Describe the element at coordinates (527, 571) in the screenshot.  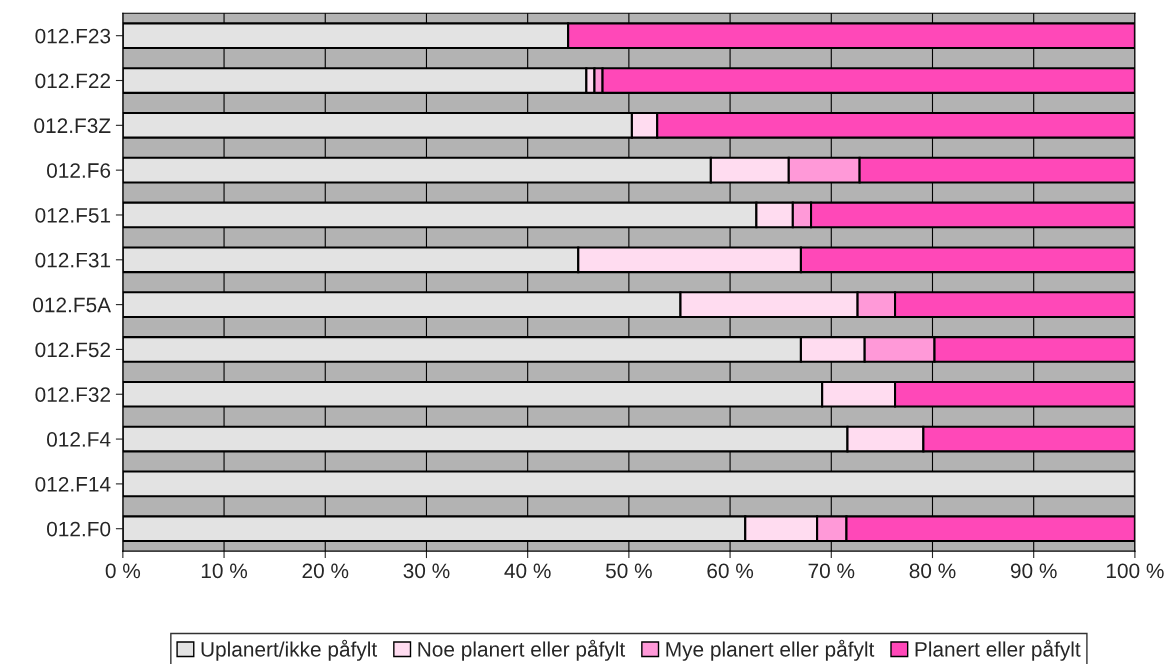
I see `x-tick-label: 40 %` at that location.